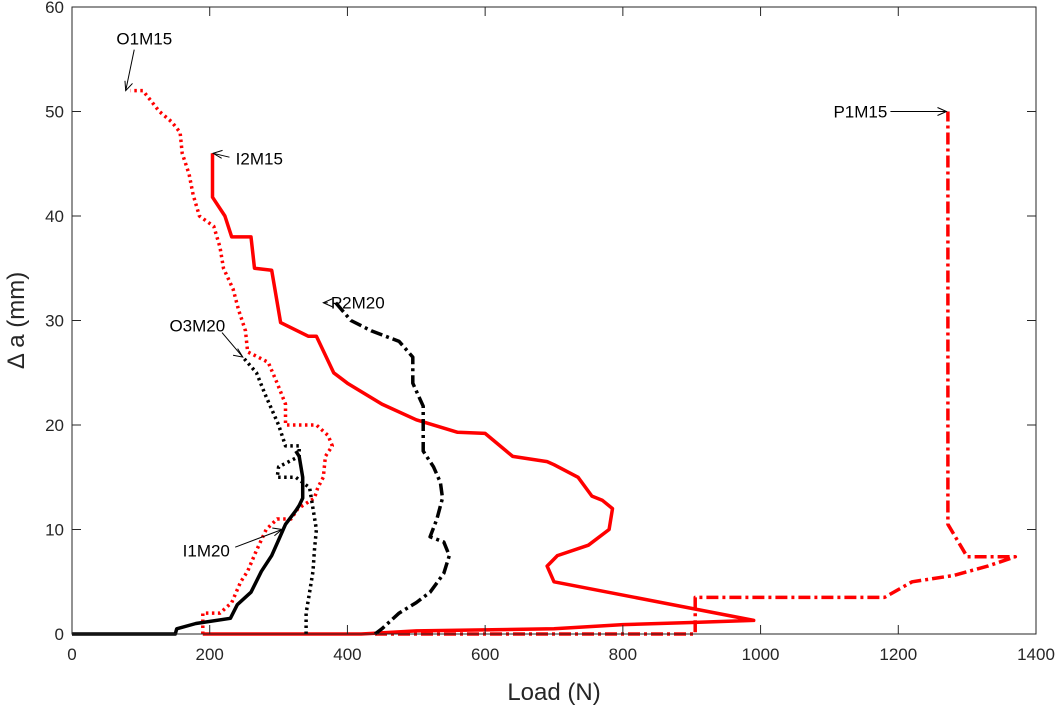 Image resolution: width=1055 pixels, height=713 pixels. I want to click on y-tick-label: 10, so click(54, 530).